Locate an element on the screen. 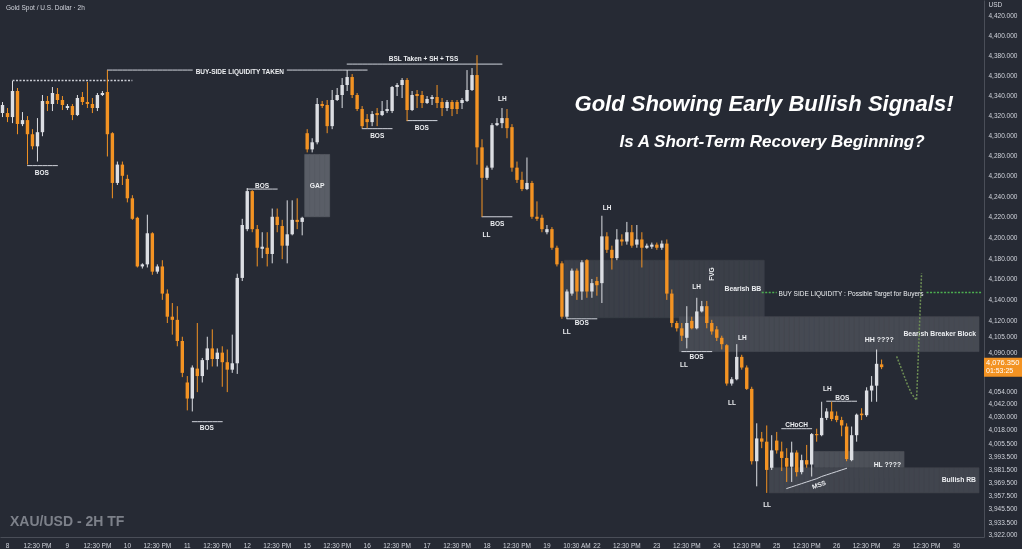 The width and height of the screenshot is (1024, 550). text: Gold Showing Early Bullish Signals! is located at coordinates (764, 103).